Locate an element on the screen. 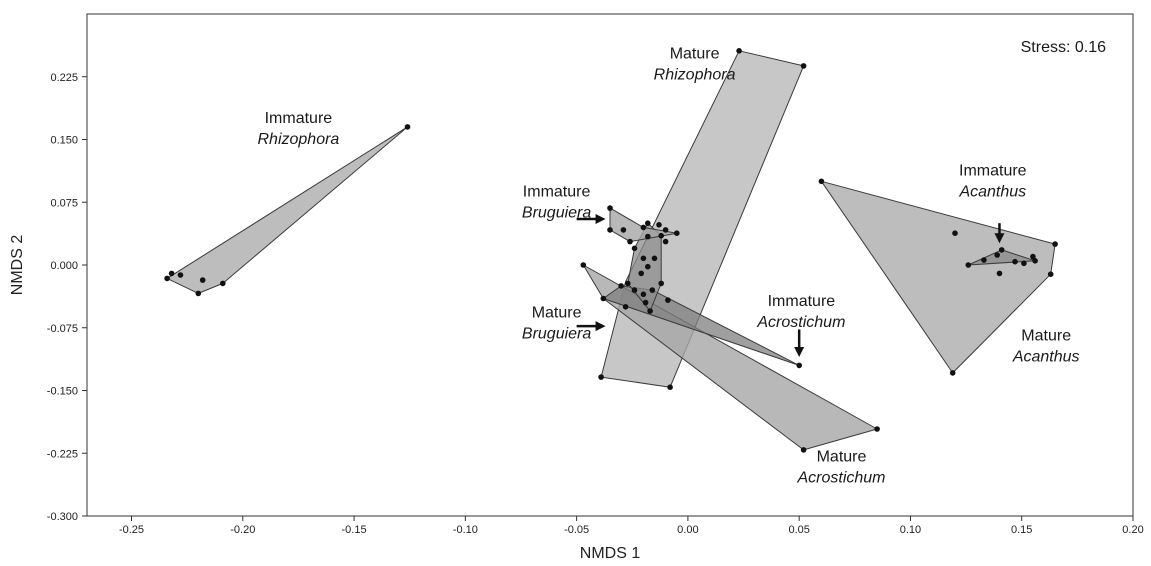 This screenshot has height=566, width=1151. x-tick-label: -0.15 is located at coordinates (354, 530).